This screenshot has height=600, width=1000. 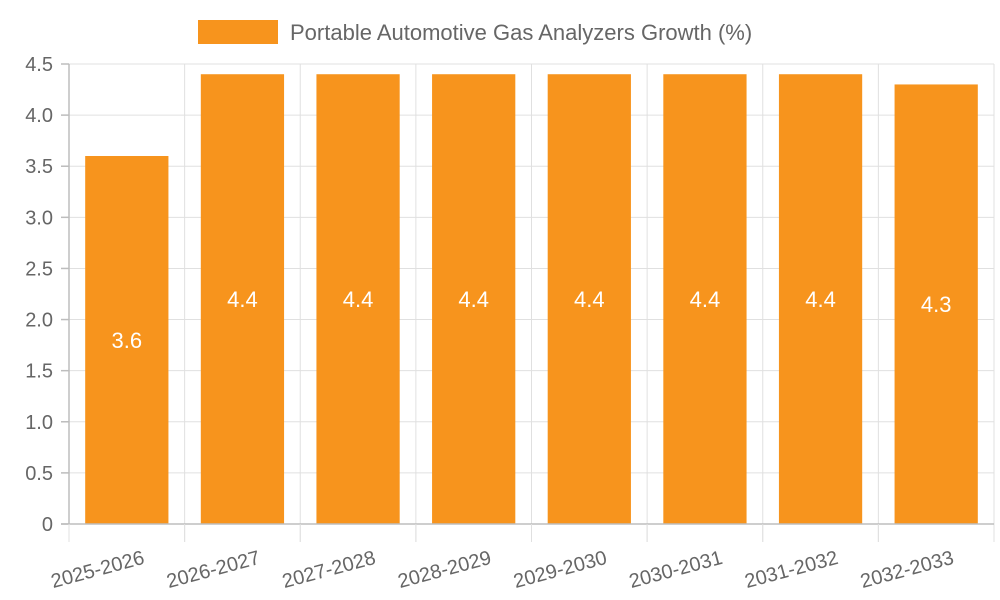 I want to click on x-tick-label: 2030-2031, so click(x=676, y=570).